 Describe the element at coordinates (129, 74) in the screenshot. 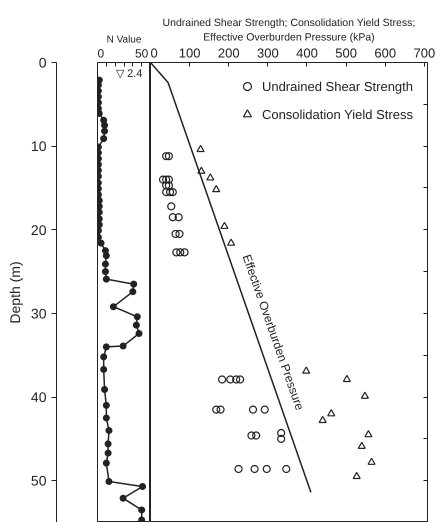

I see `annotation: ▽ 2.4` at that location.